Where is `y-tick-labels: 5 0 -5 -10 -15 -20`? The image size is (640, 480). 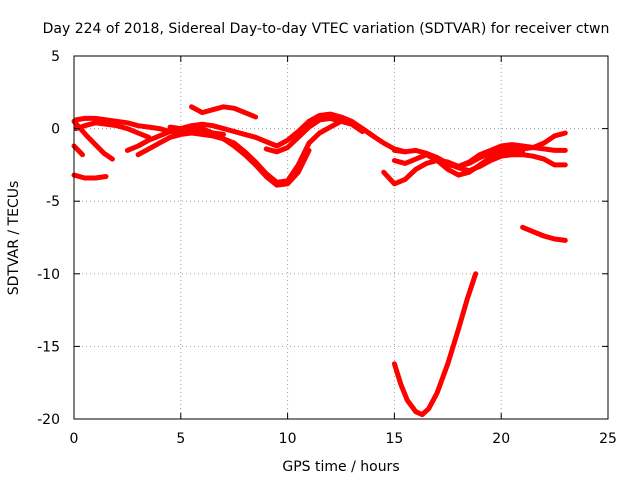 y-tick-labels: 5 0 -5 -10 -15 -20 is located at coordinates (48, 238).